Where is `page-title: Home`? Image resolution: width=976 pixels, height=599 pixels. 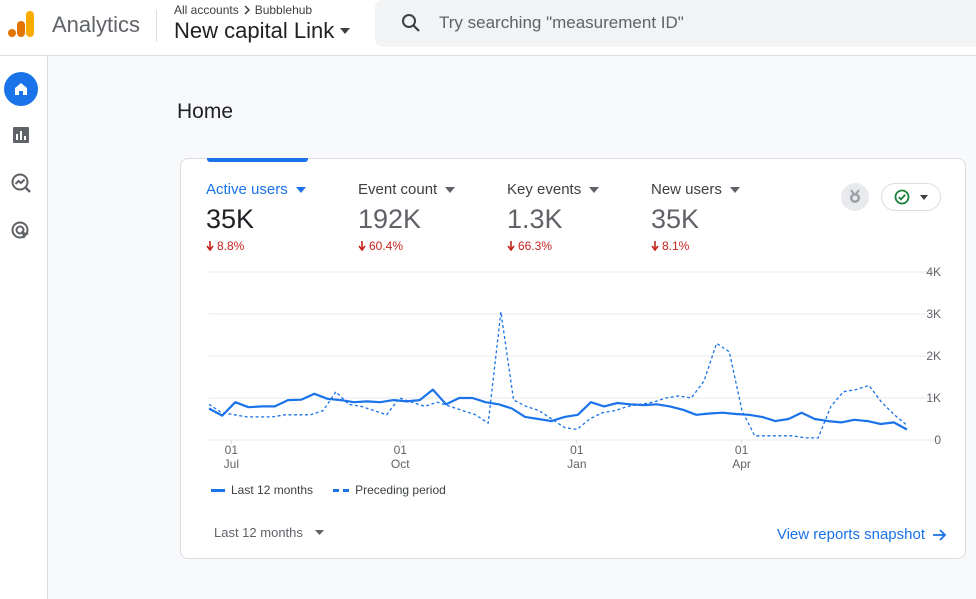
page-title: Home is located at coordinates (205, 111).